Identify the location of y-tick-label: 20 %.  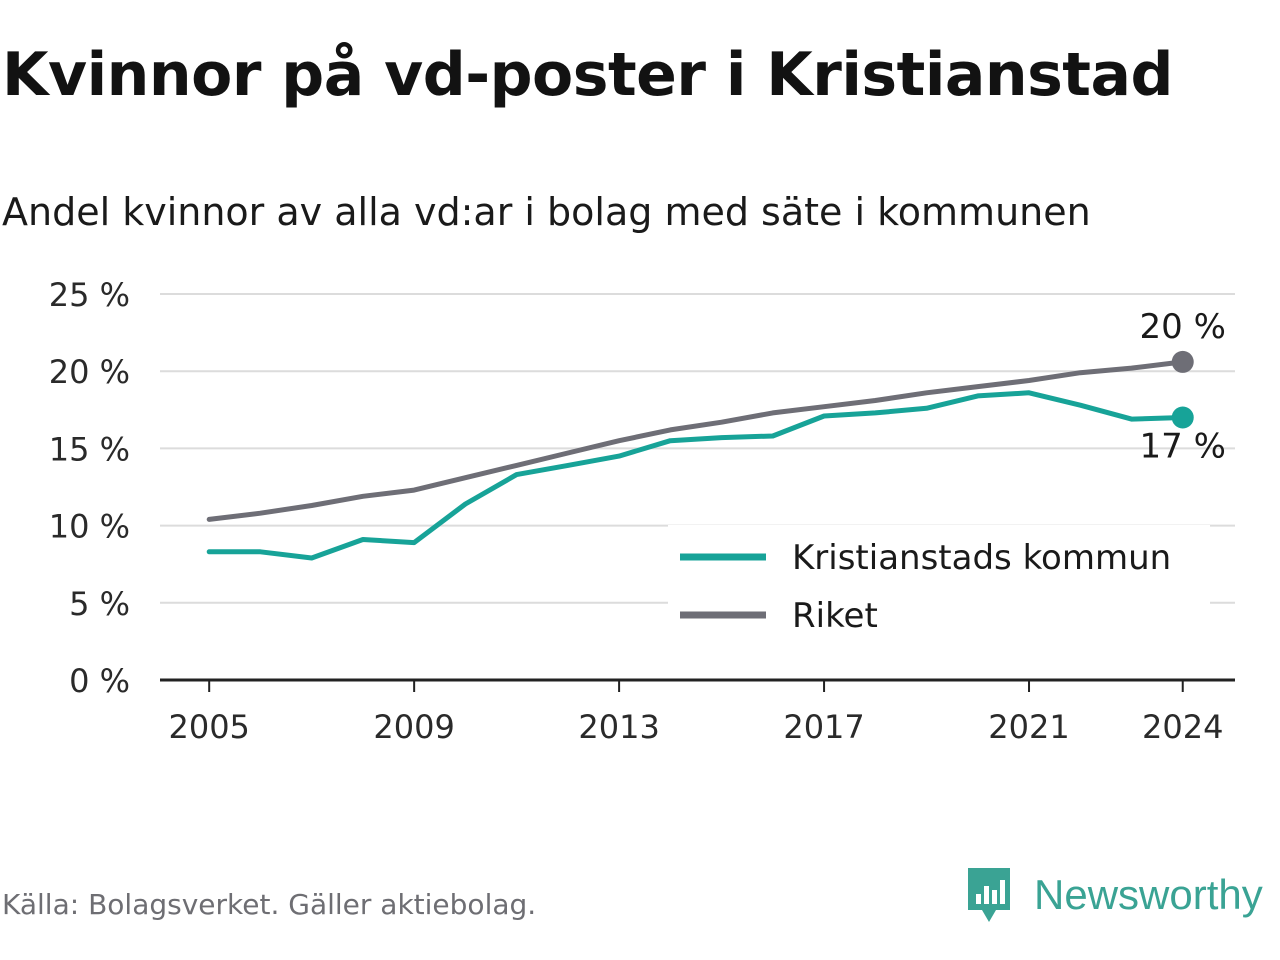
(89, 372).